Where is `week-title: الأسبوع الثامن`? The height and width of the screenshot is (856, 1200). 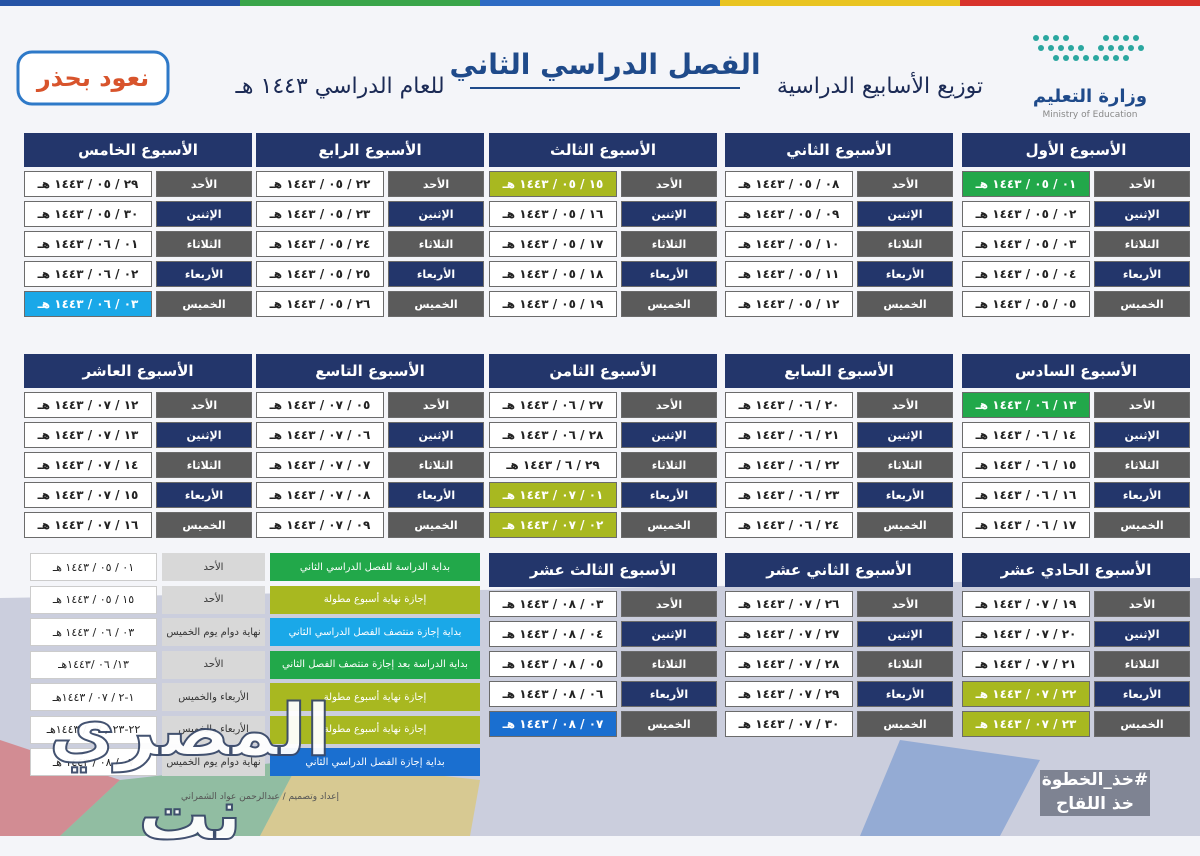
week-title: الأسبوع الثامن is located at coordinates (603, 371).